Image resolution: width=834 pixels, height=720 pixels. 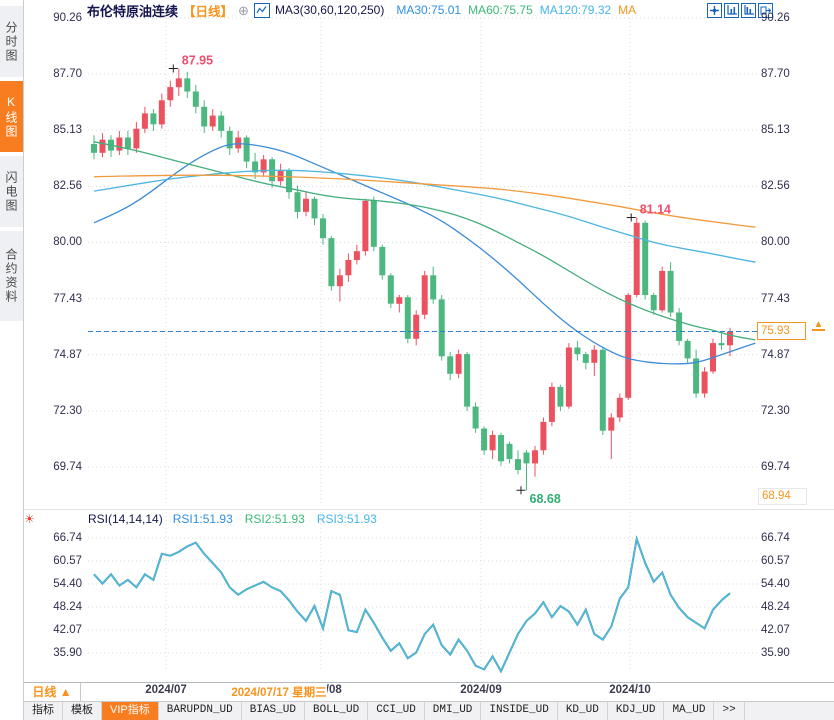 I want to click on indicator-tab: 指标, so click(x=43, y=711).